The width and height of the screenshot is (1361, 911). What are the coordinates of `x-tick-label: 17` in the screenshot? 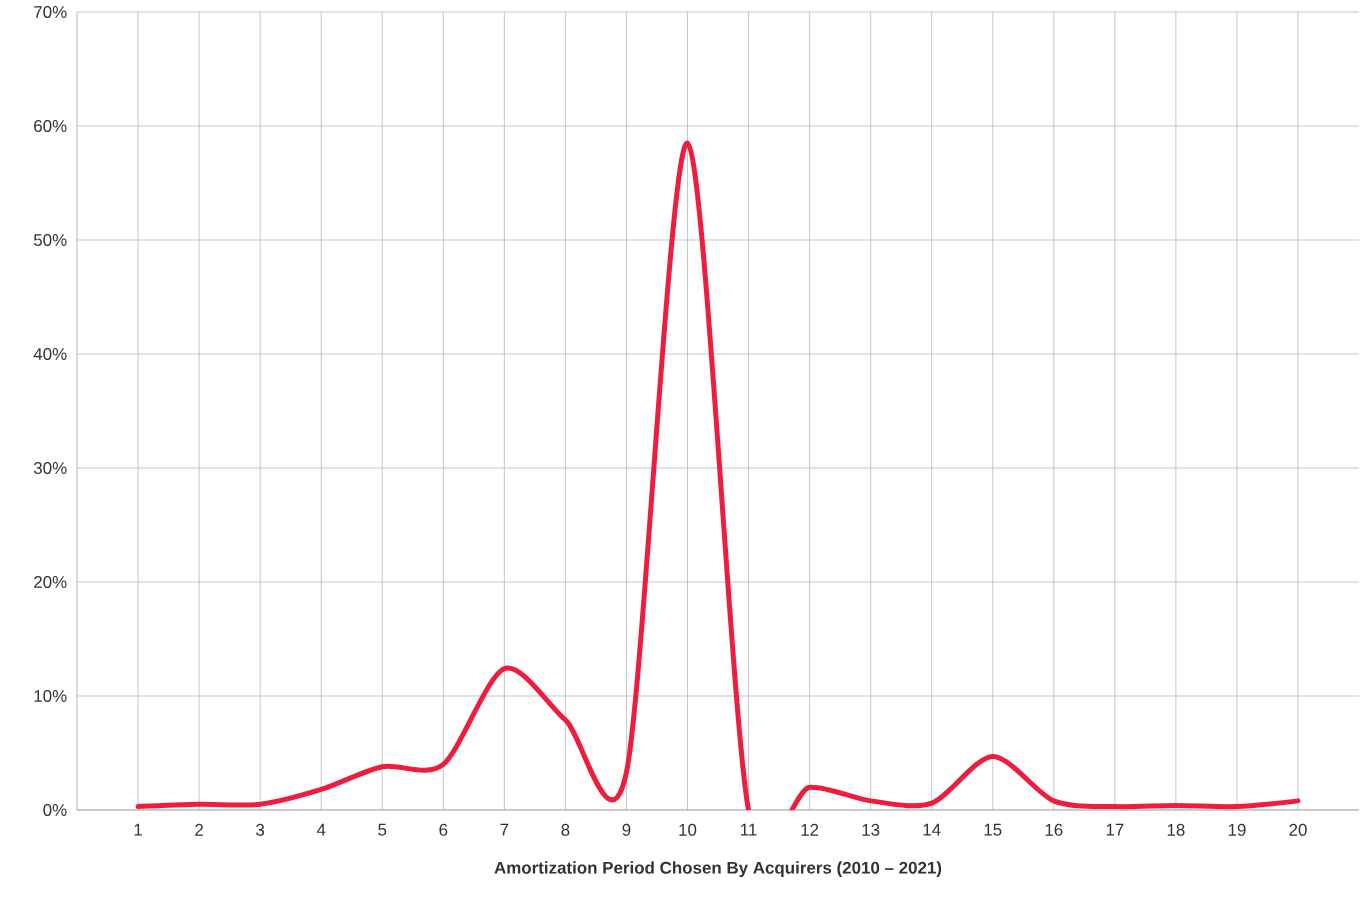 It's located at (1115, 829).